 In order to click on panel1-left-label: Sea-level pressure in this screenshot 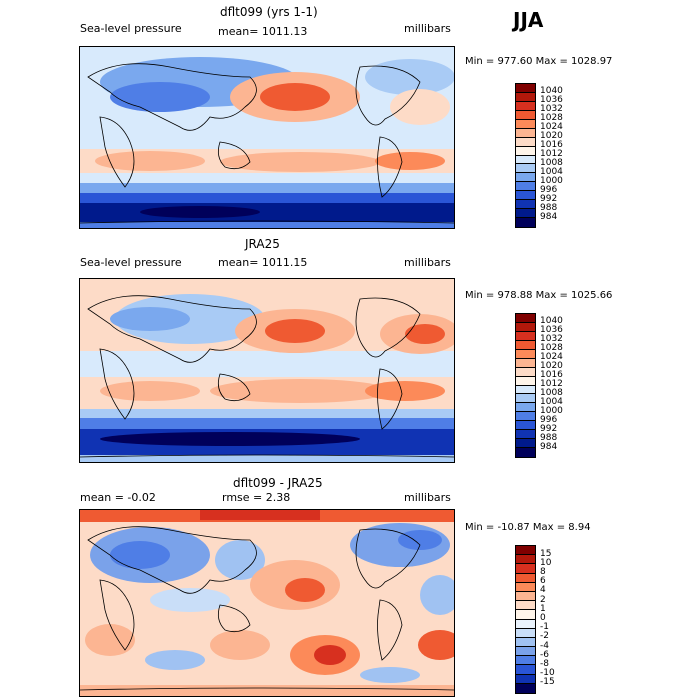, I will do `click(131, 28)`.